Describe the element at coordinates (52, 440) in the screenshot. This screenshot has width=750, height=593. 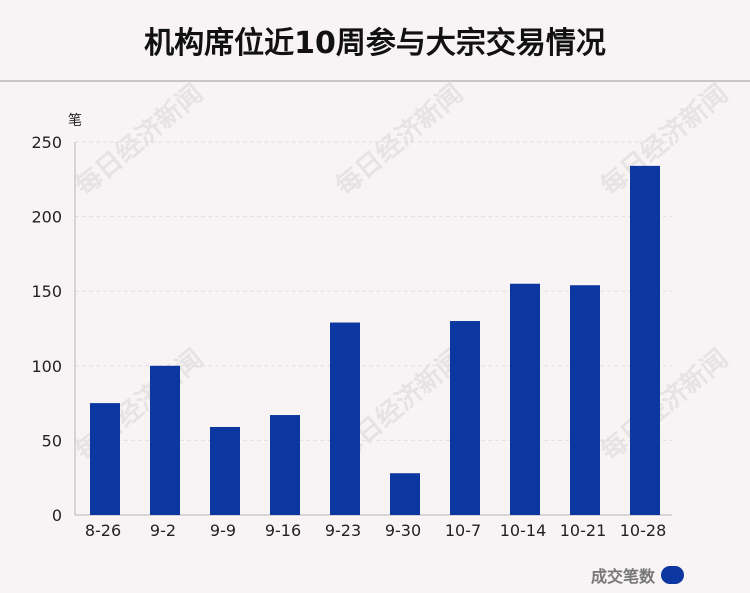
I see `y-tick-label: 50` at that location.